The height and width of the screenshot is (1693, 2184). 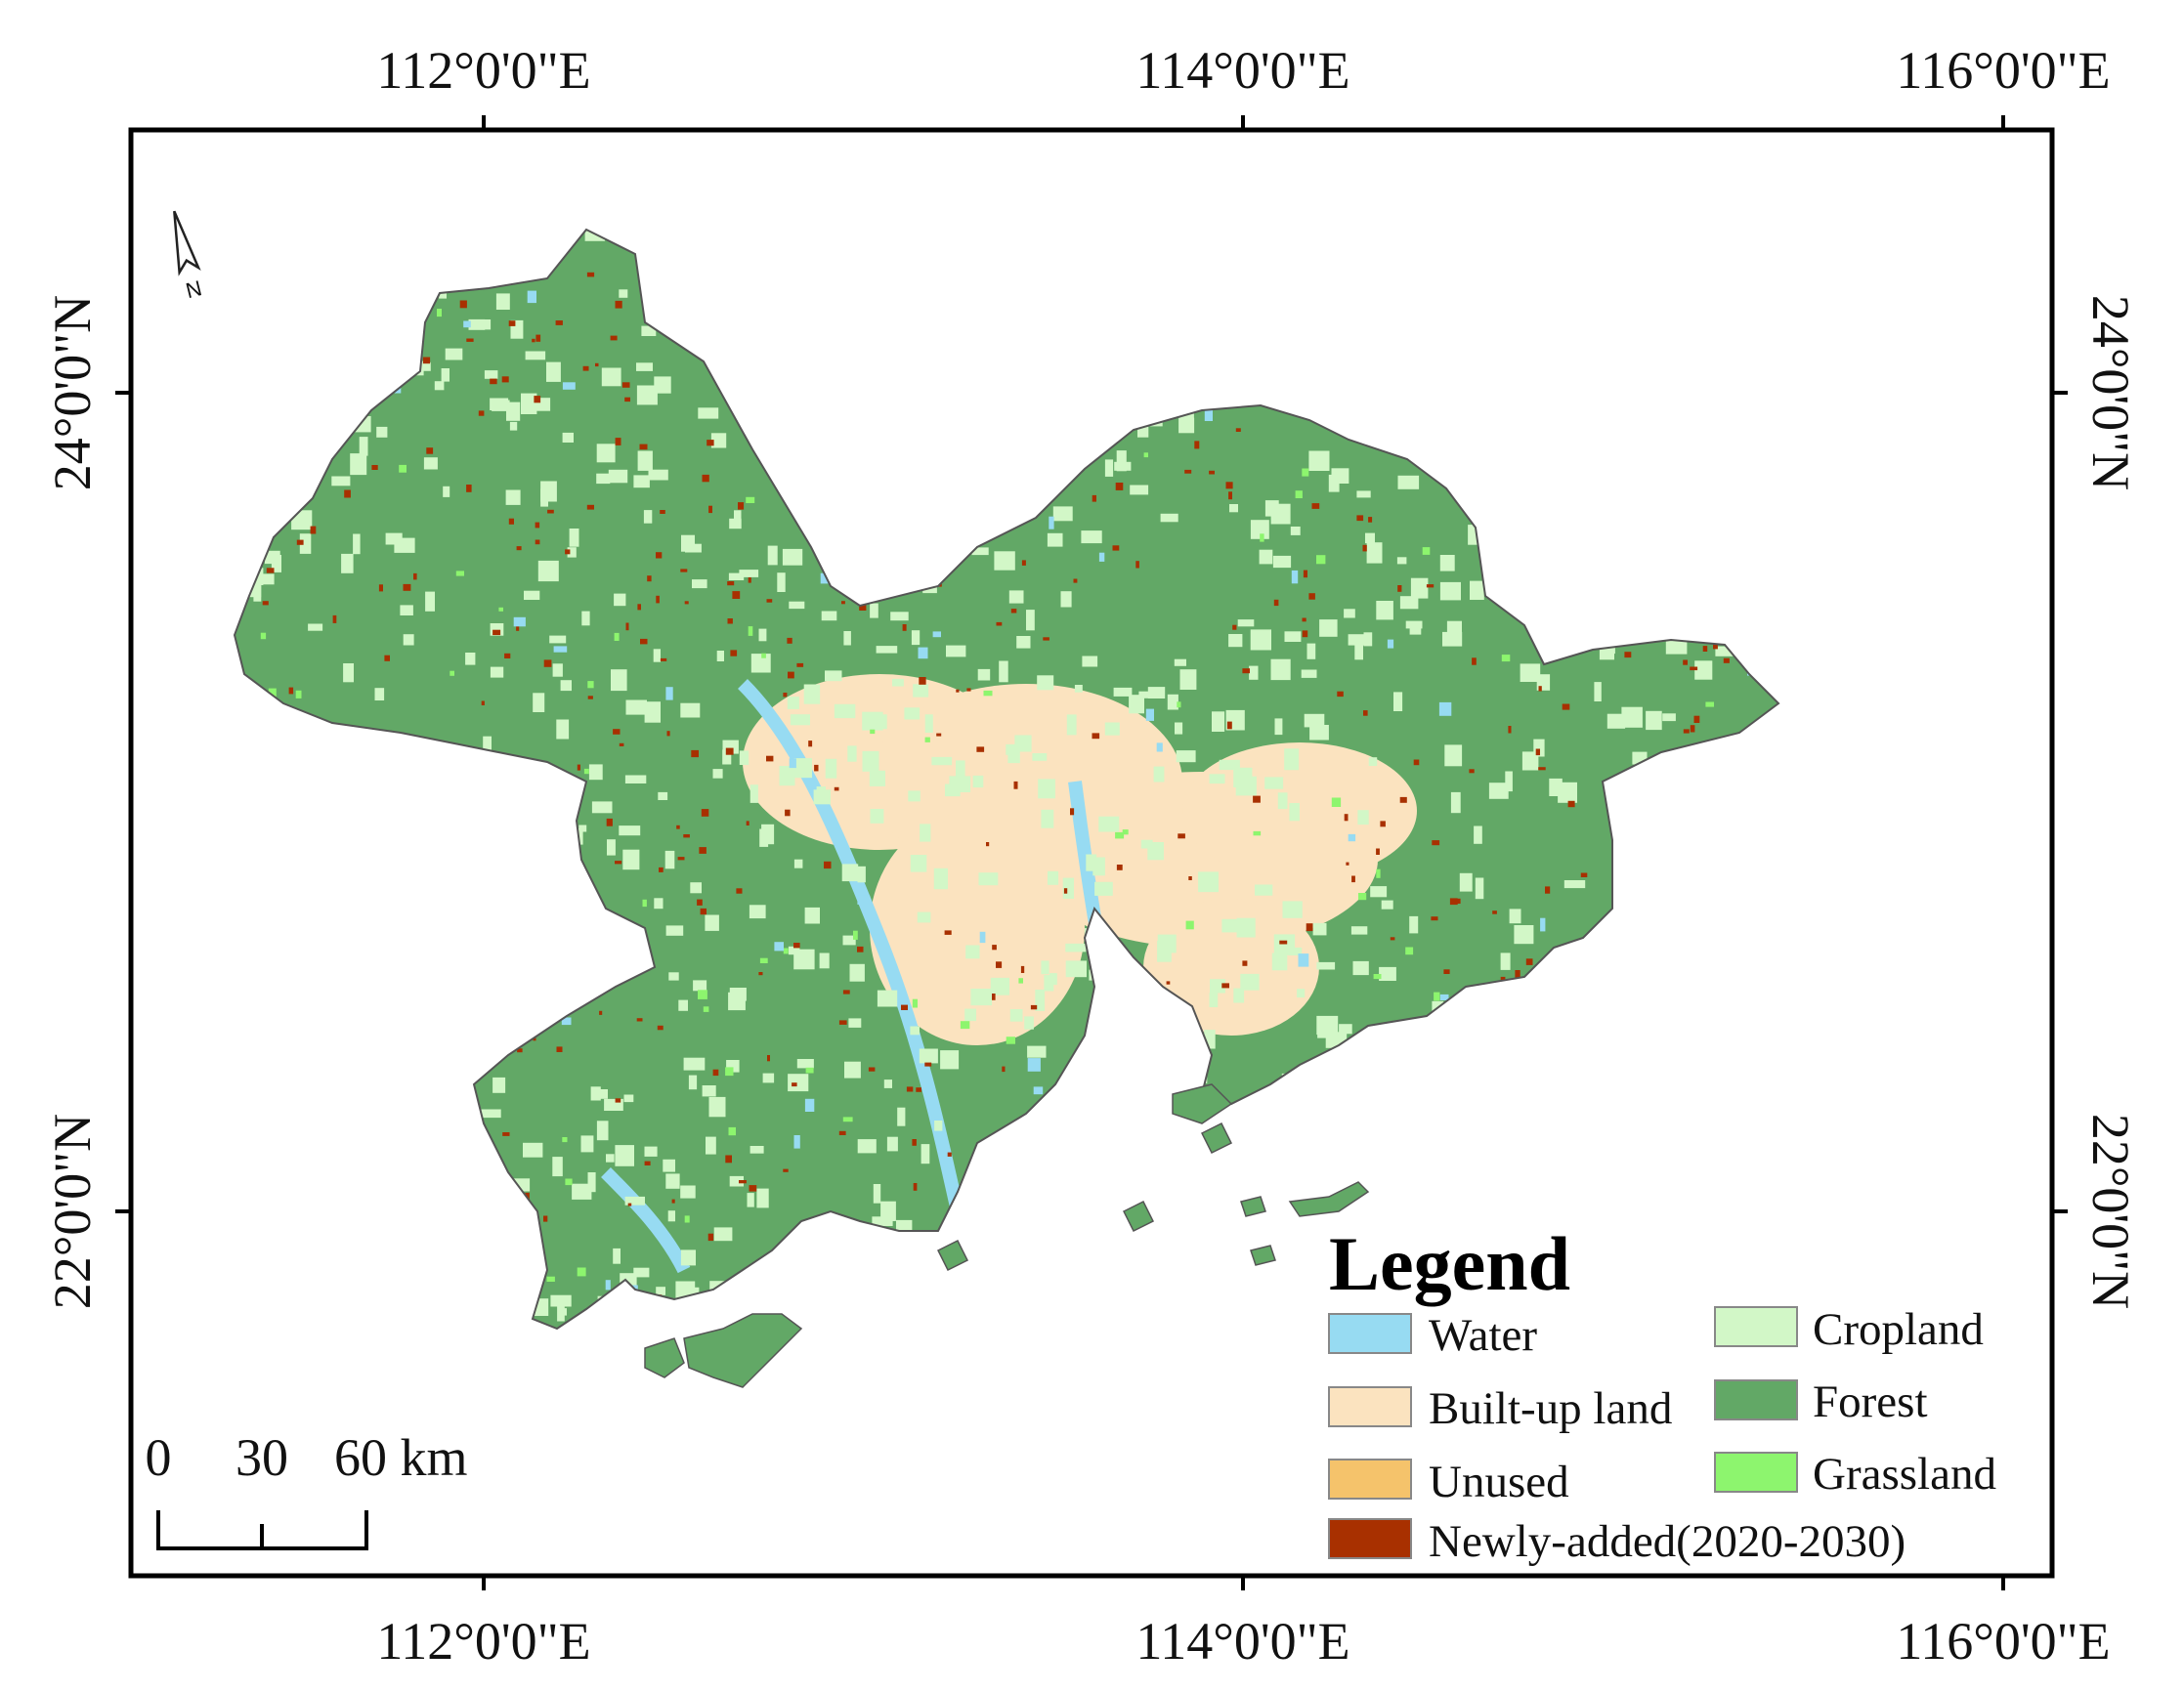 What do you see at coordinates (72, 392) in the screenshot?
I see `lat-label-left-24: 24°0'0"N` at bounding box center [72, 392].